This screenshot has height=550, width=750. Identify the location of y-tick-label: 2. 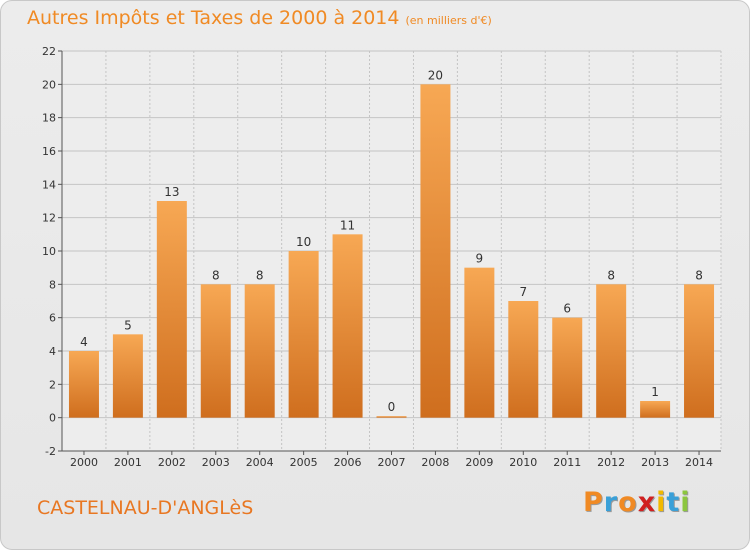
(52, 384).